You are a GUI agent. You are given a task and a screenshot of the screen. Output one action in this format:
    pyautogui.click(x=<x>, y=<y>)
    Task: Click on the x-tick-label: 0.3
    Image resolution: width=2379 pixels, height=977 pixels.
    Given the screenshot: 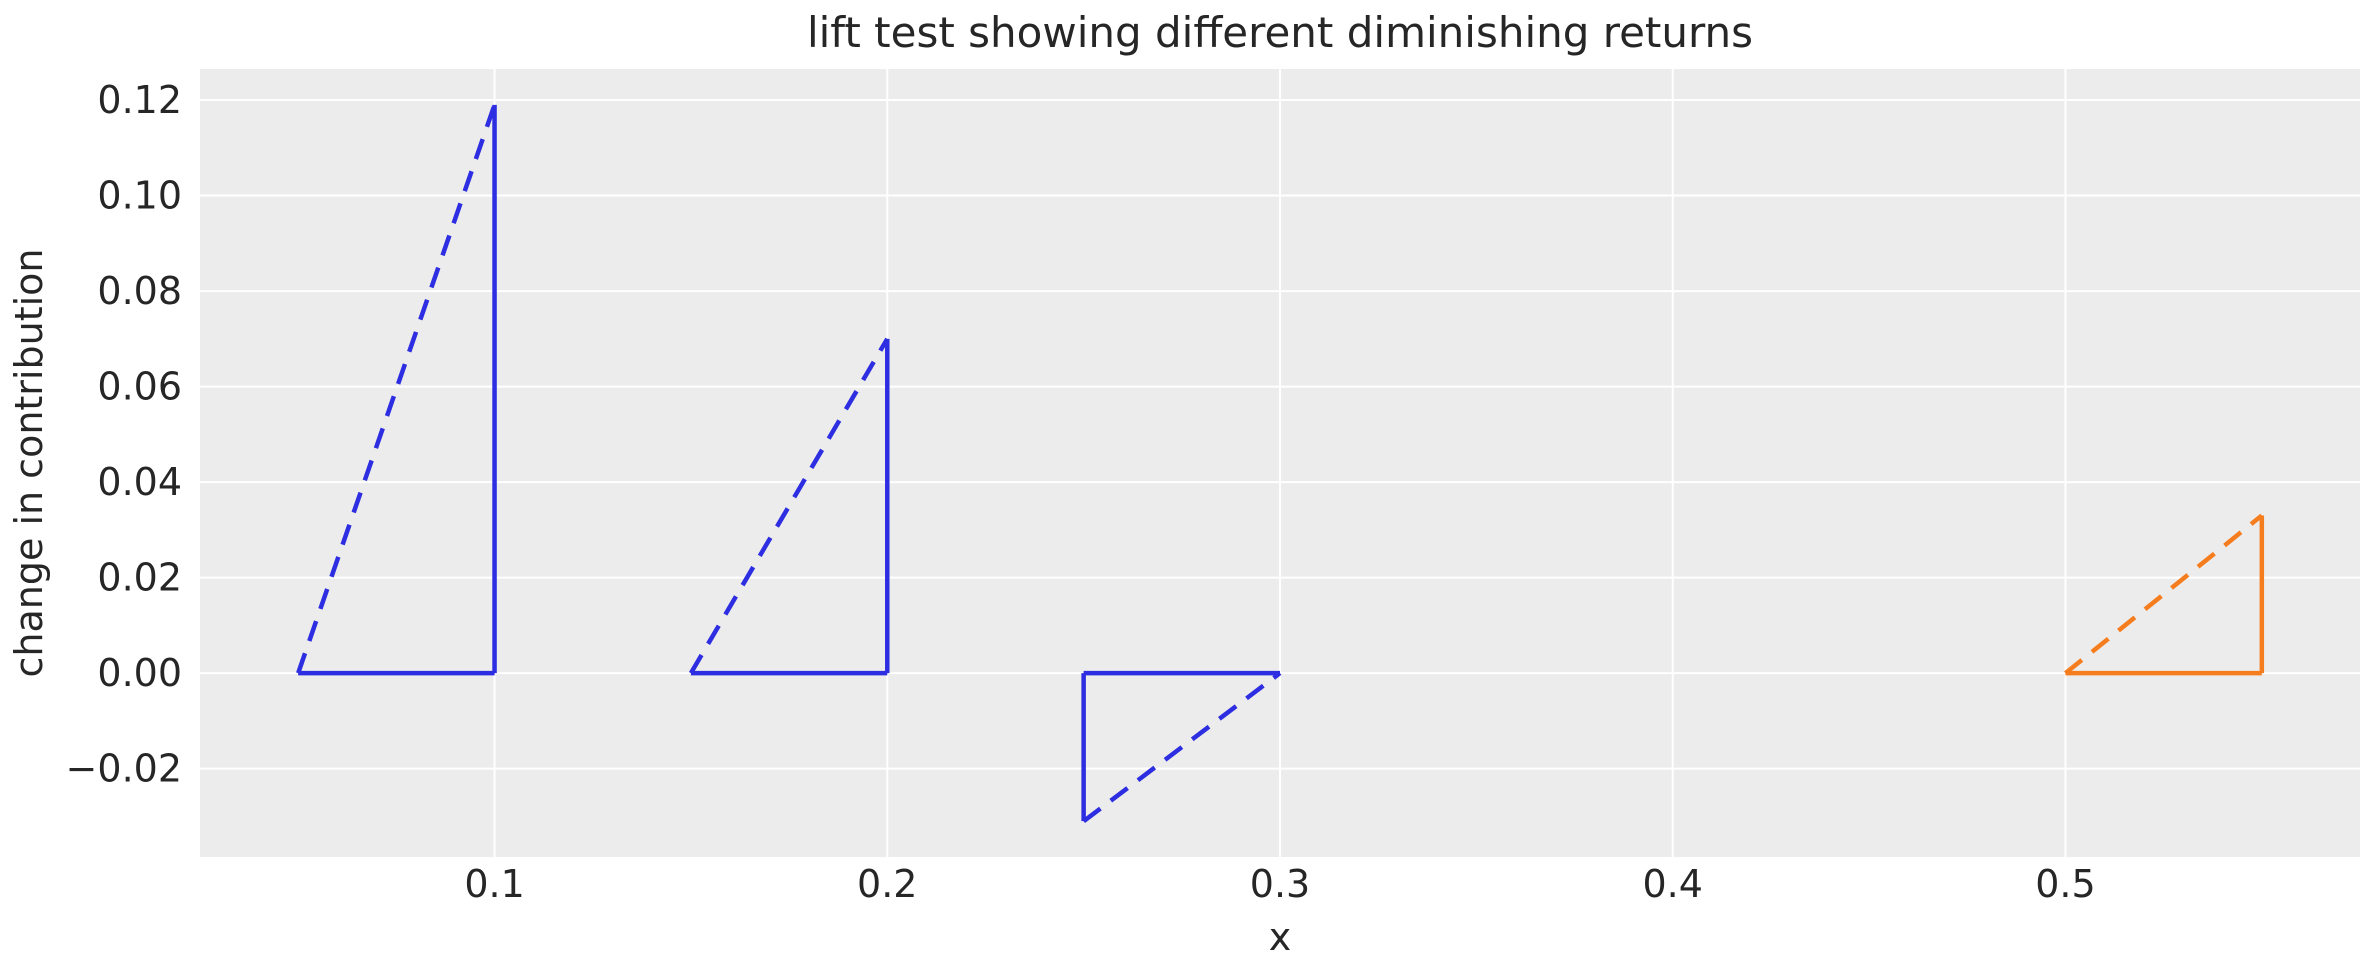 What is the action you would take?
    pyautogui.click(x=1280, y=884)
    